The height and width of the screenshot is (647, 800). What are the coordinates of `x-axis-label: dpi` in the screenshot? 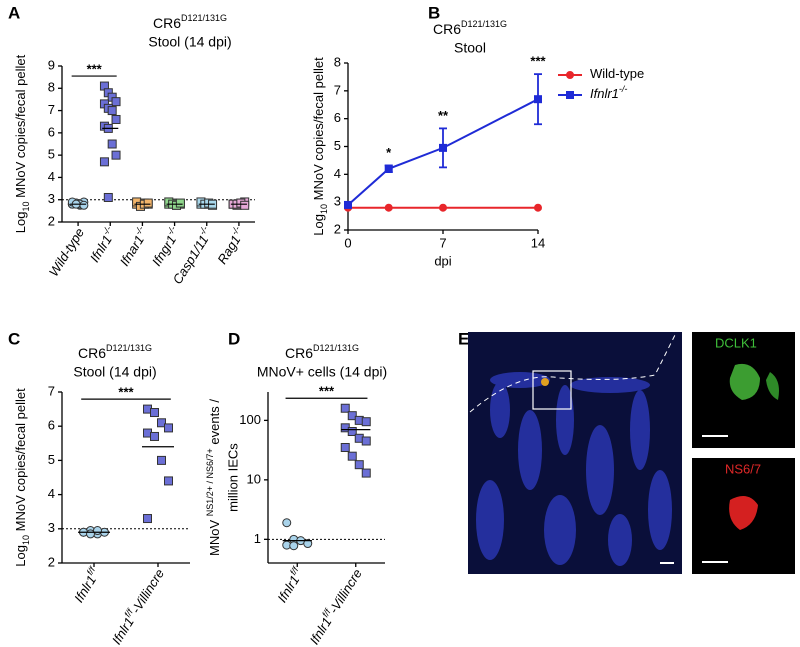 It's located at (442, 260).